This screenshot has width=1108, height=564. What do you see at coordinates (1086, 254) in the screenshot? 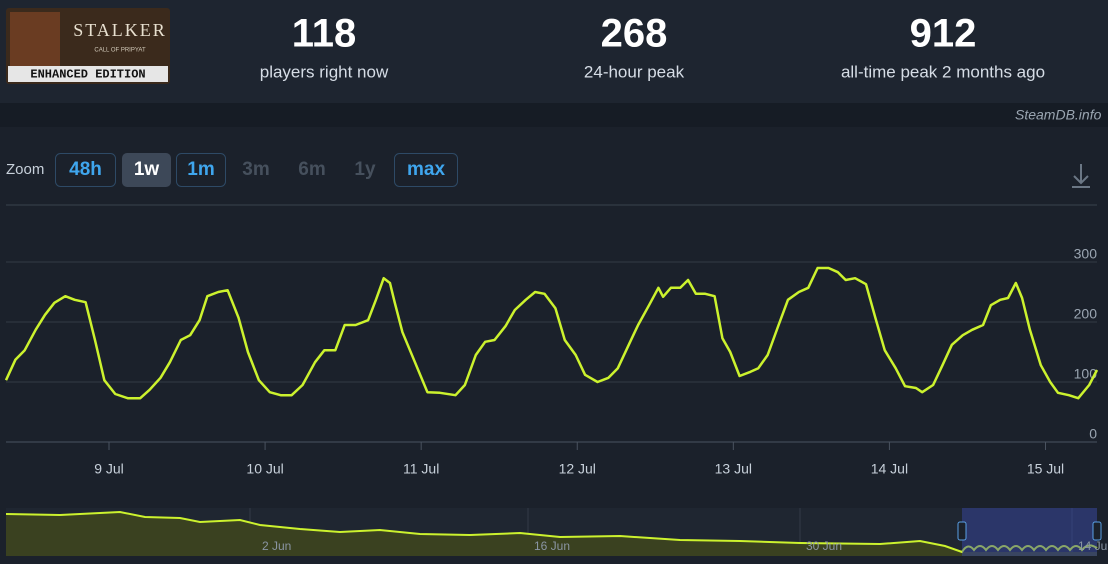
I see `y-tick-label: 300` at bounding box center [1086, 254].